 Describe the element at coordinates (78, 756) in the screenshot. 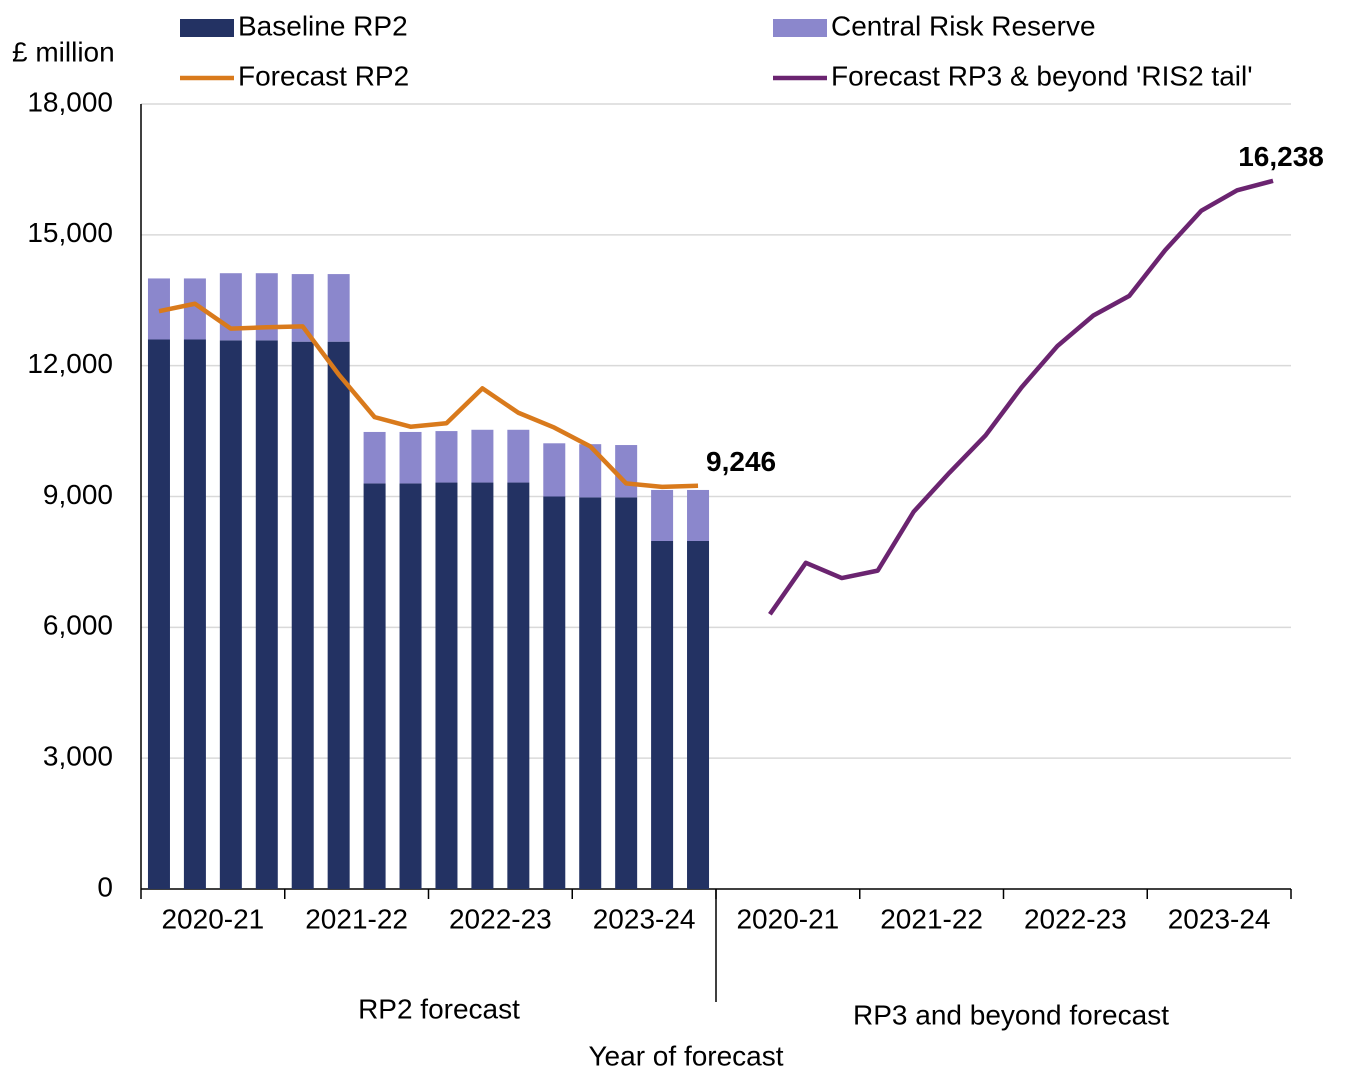

I see `y-tick-label: 3,000` at that location.